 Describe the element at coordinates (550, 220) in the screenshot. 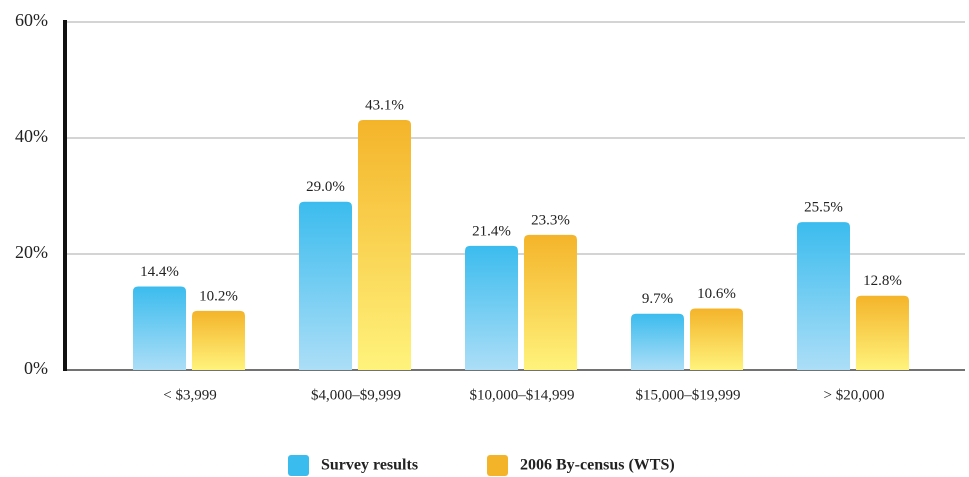

I see `value-label: 23.3%` at that location.